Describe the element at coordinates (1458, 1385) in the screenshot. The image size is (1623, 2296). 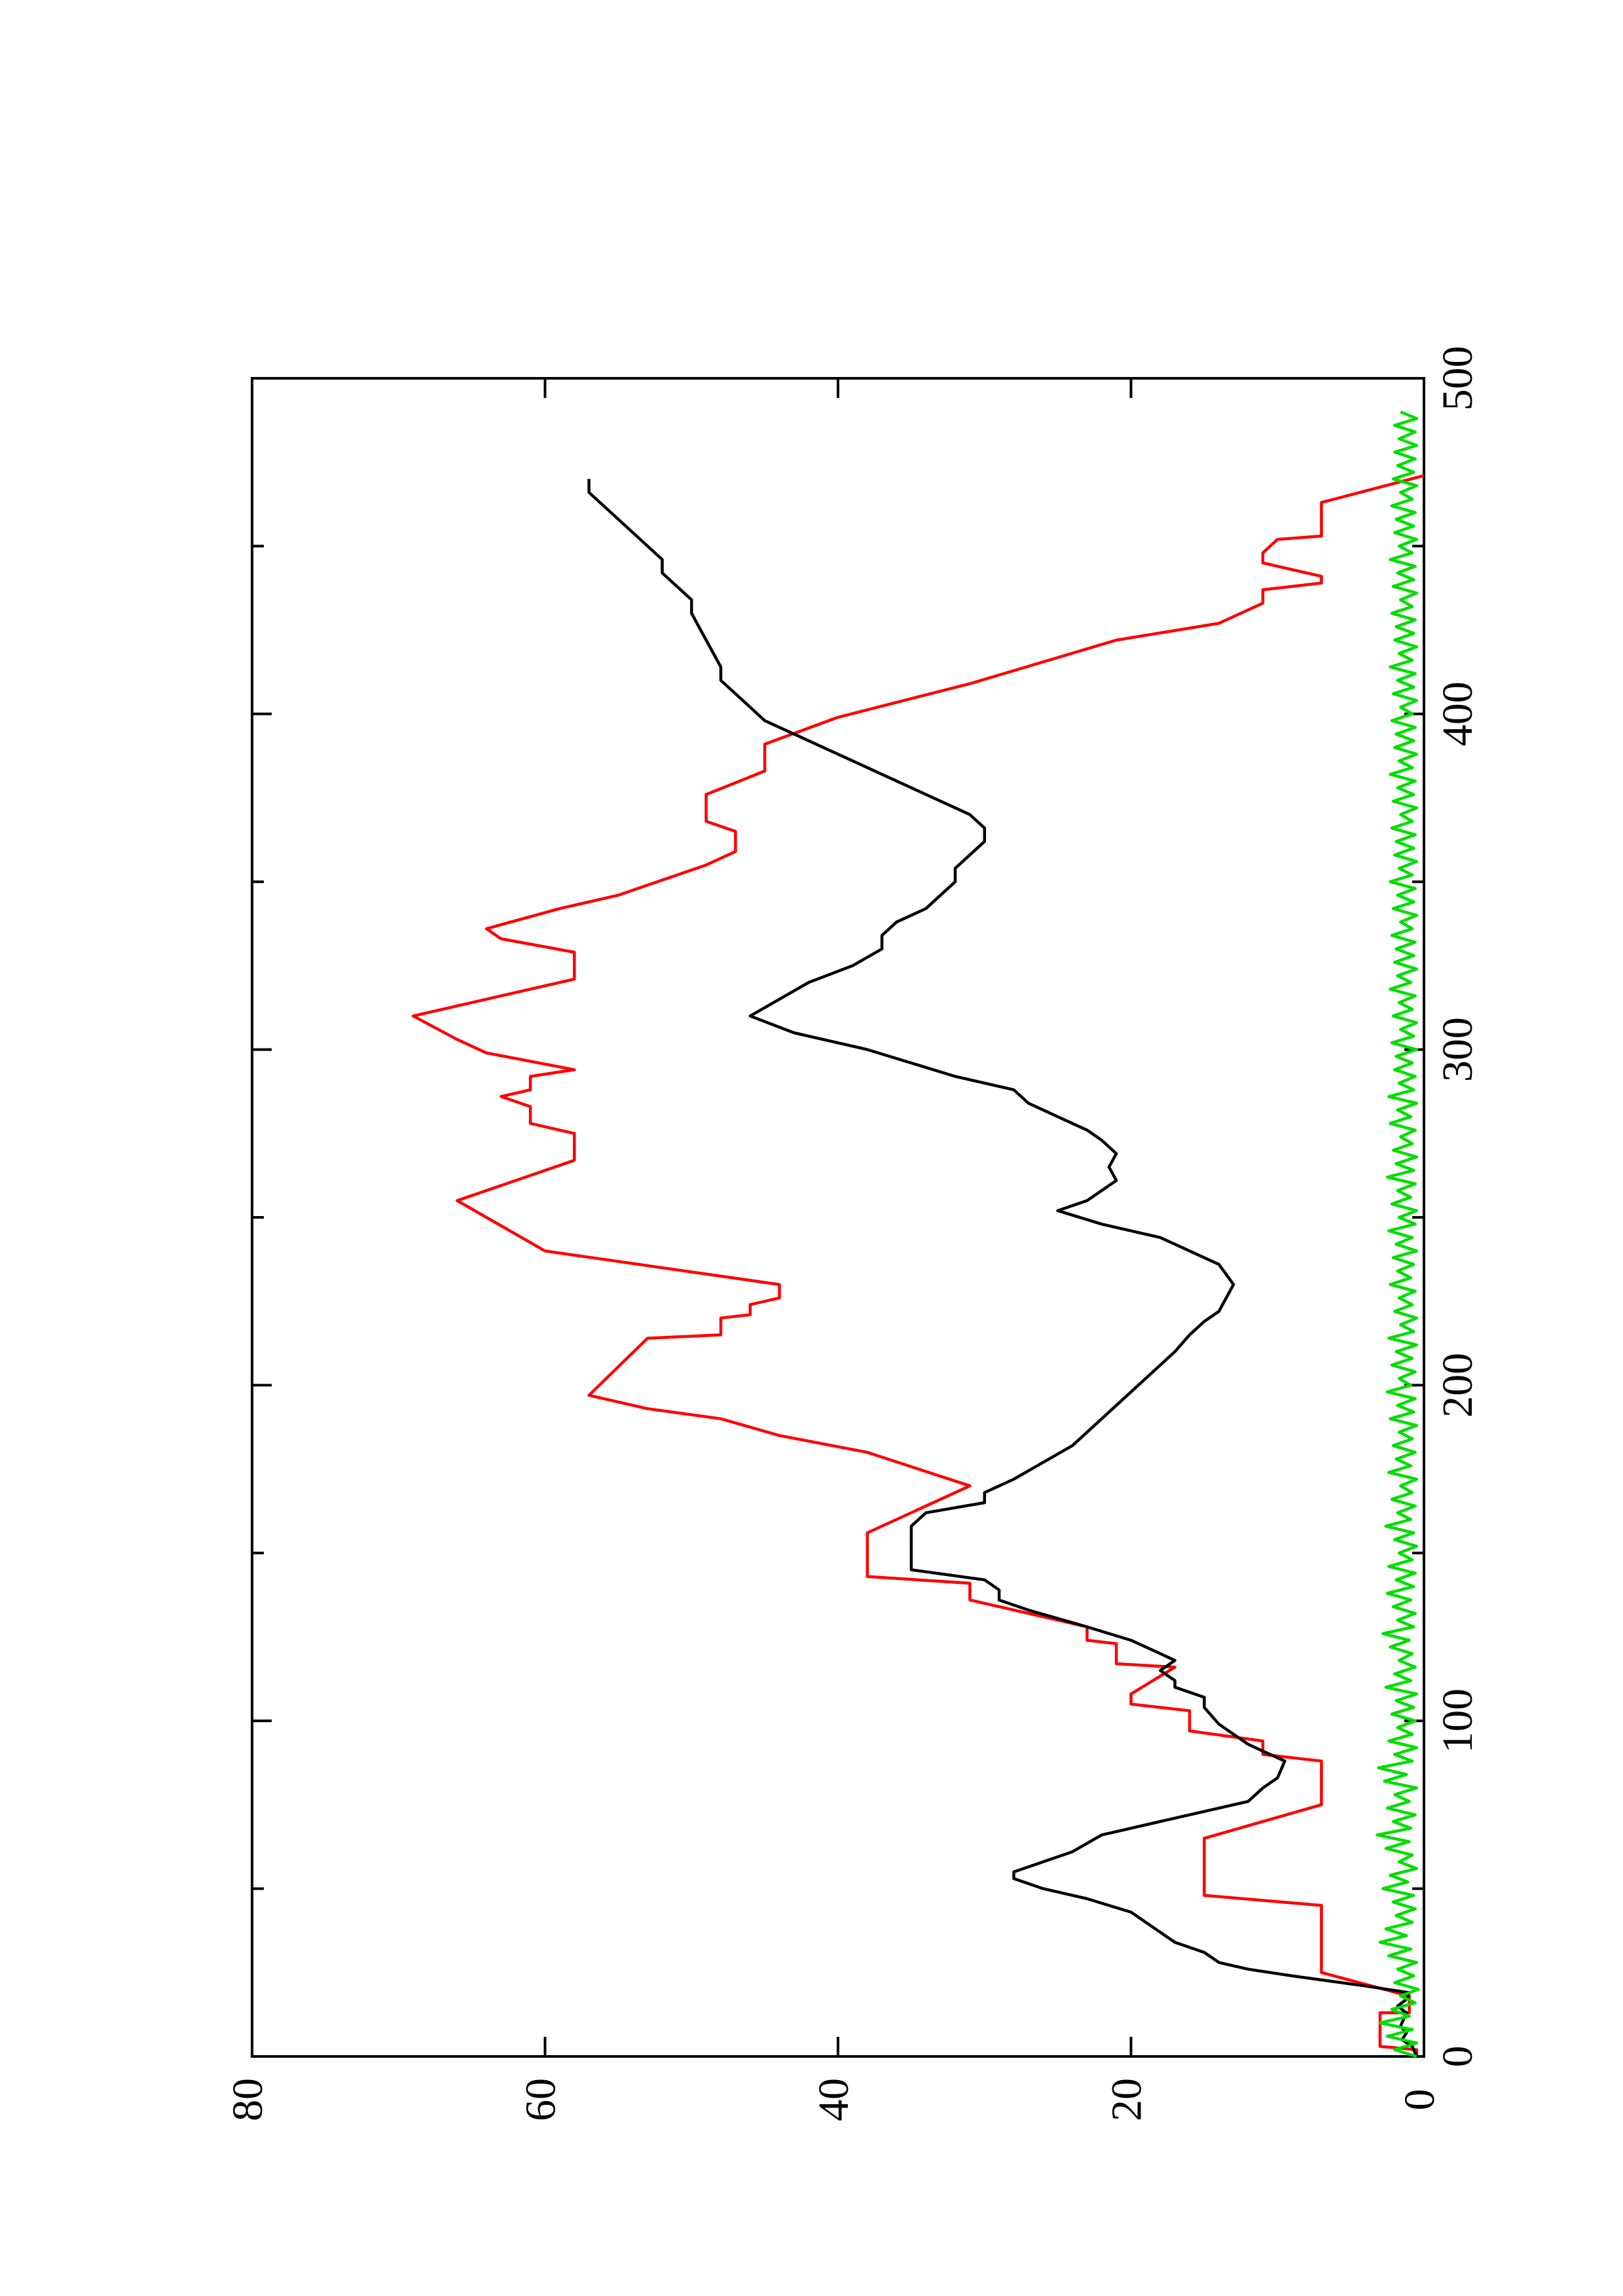
I see `x-tick-label: 200` at that location.